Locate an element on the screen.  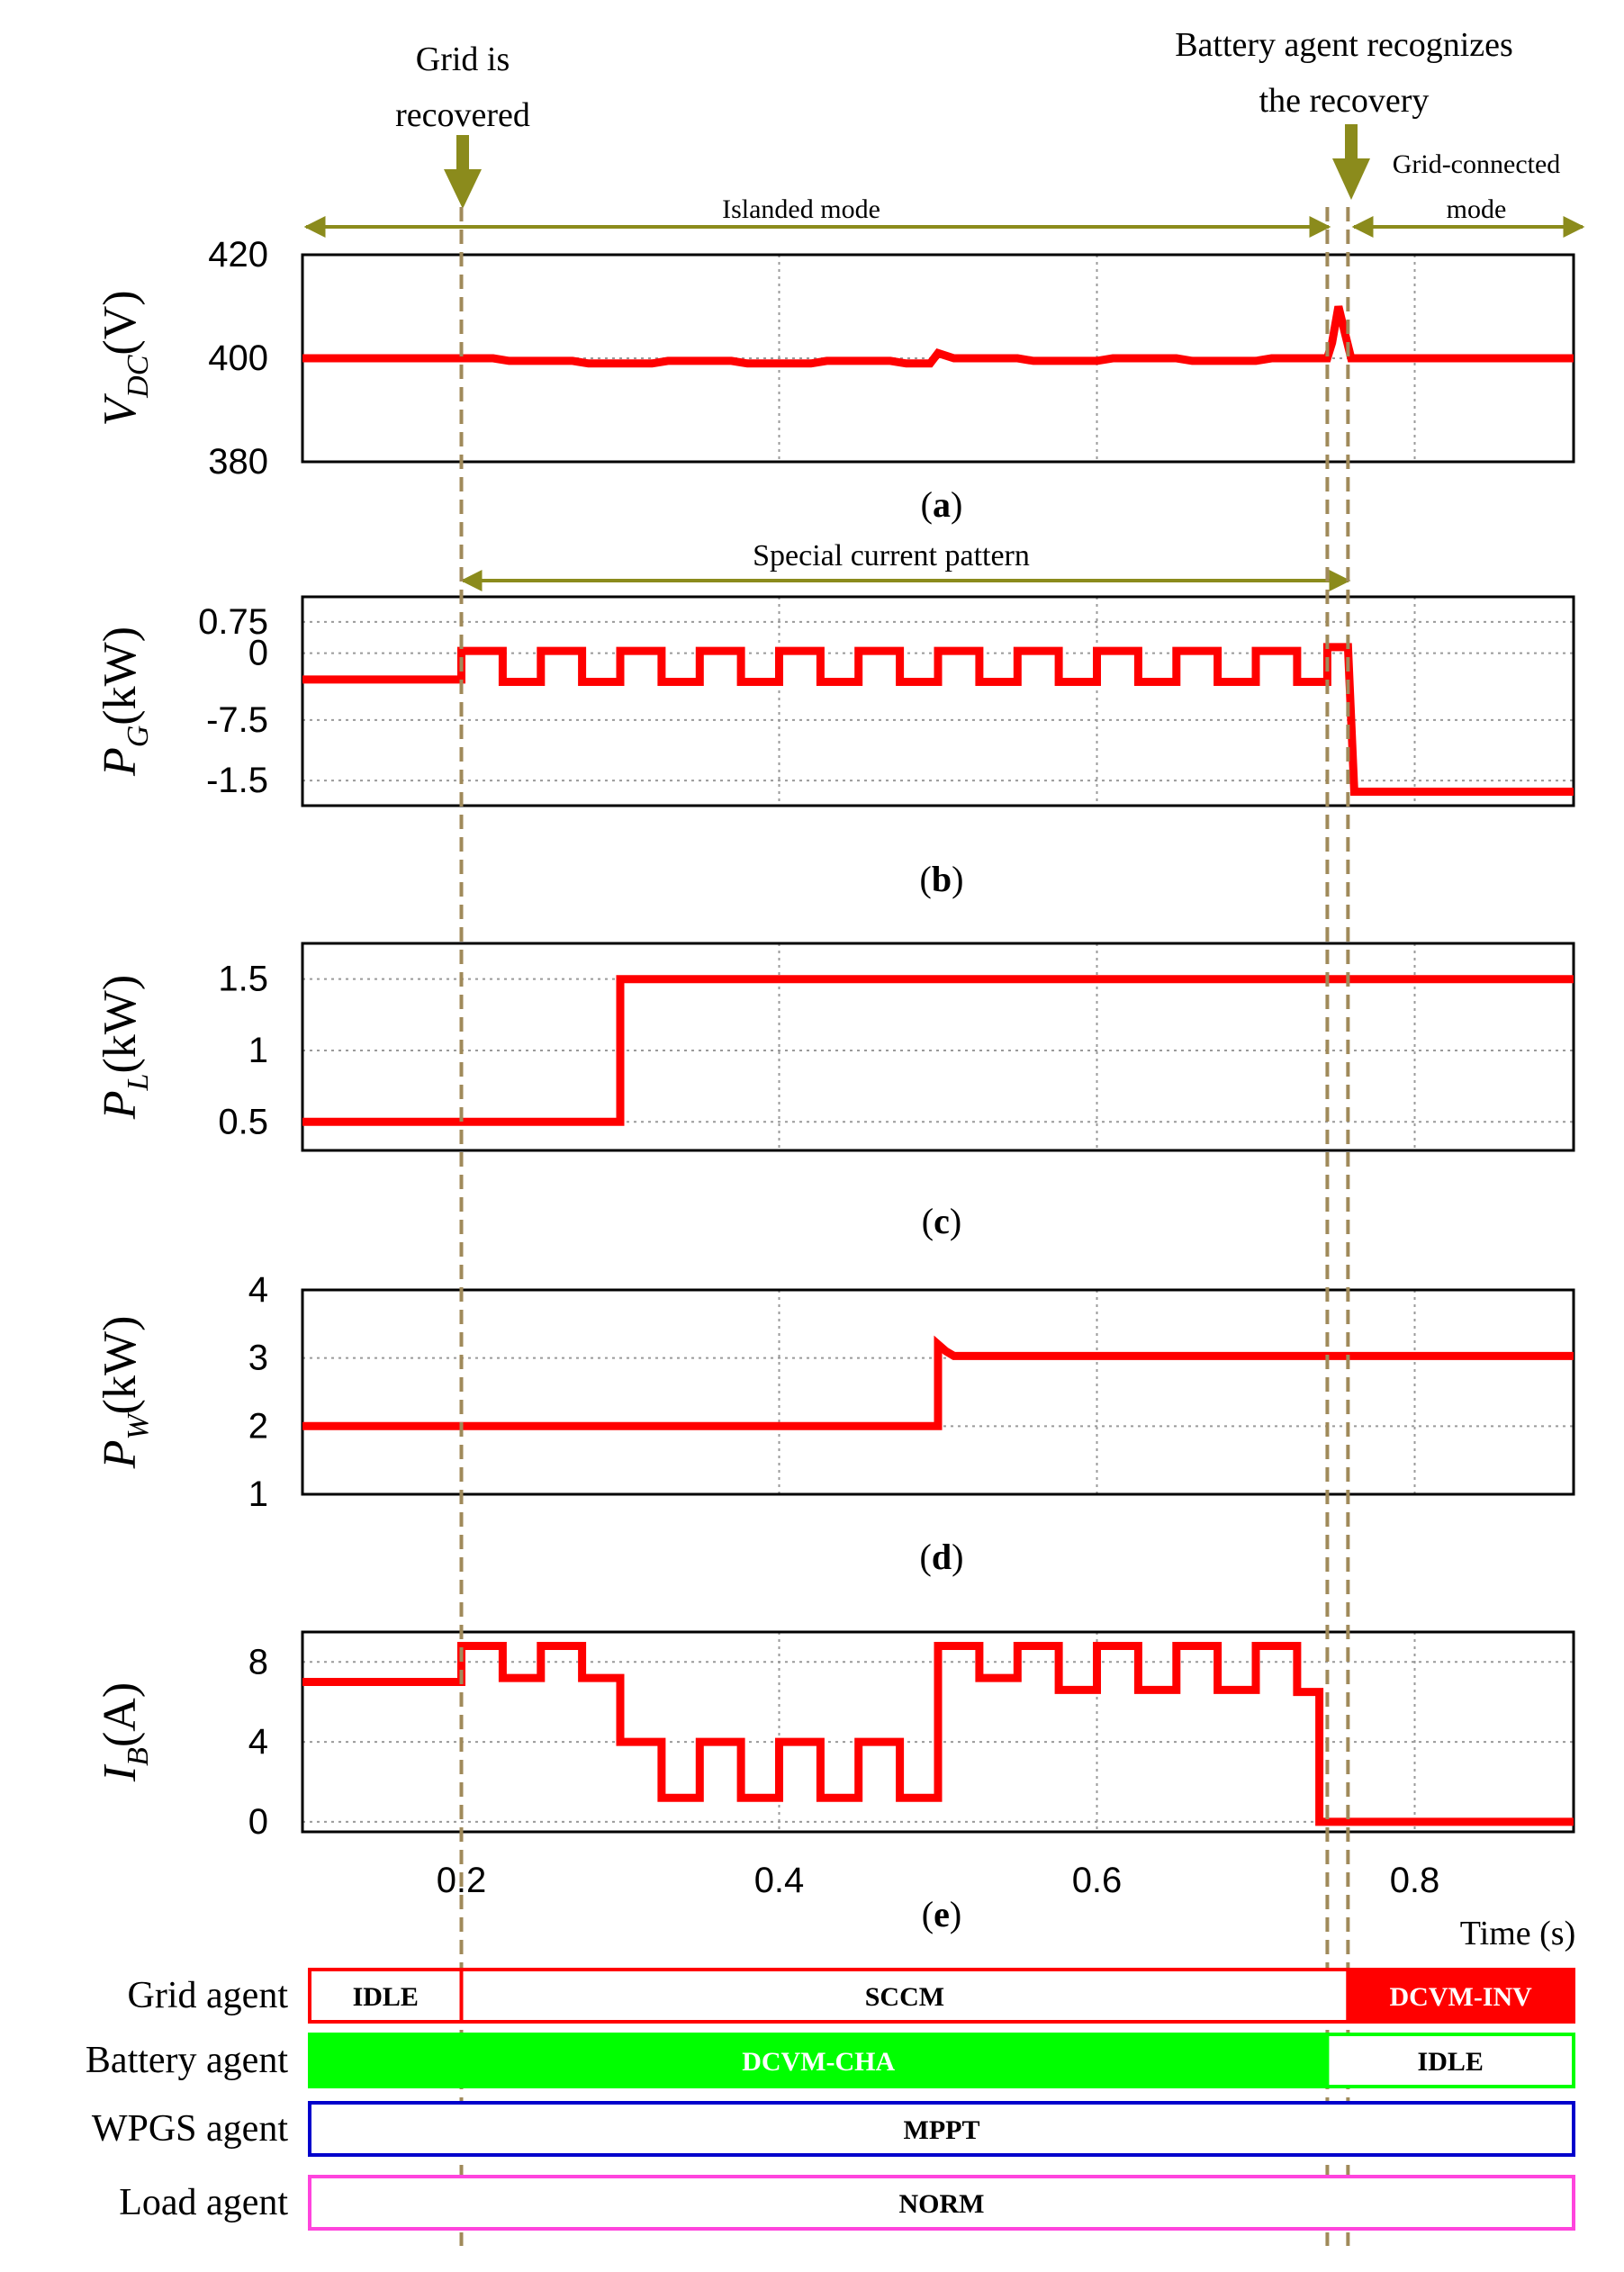
grid-recovered-marker-shaft is located at coordinates (462, 153).